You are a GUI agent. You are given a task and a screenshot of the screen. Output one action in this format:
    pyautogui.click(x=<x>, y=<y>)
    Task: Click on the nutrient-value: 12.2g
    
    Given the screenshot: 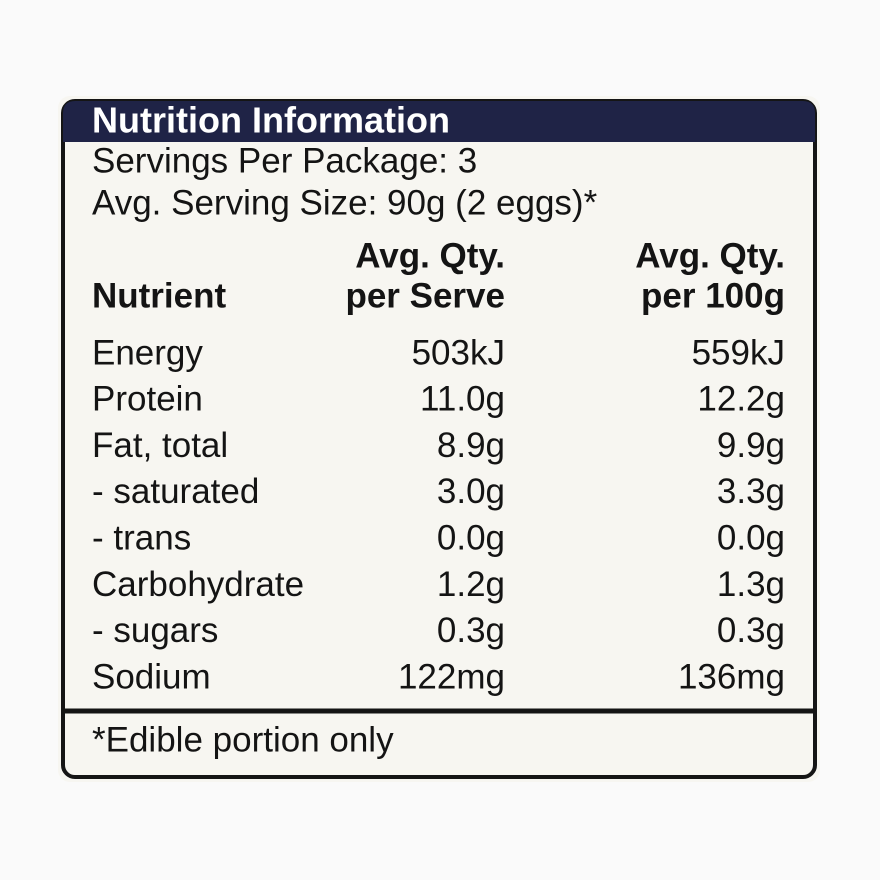 What is the action you would take?
    pyautogui.click(x=741, y=399)
    